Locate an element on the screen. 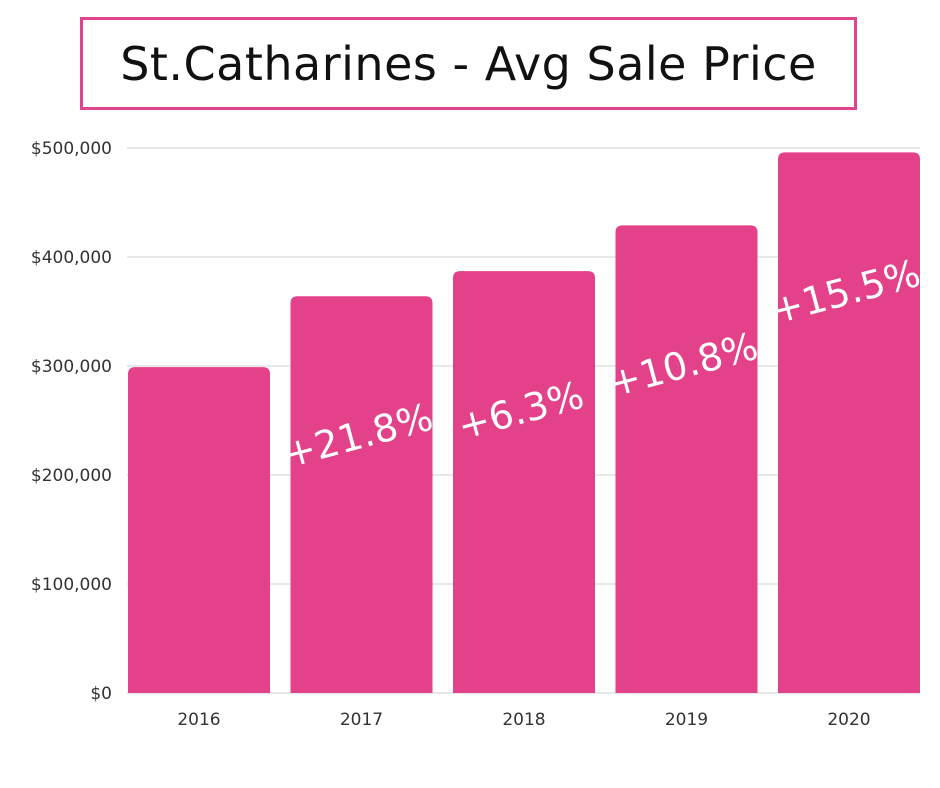 This screenshot has height=788, width=940. bar-2019 is located at coordinates (686, 459).